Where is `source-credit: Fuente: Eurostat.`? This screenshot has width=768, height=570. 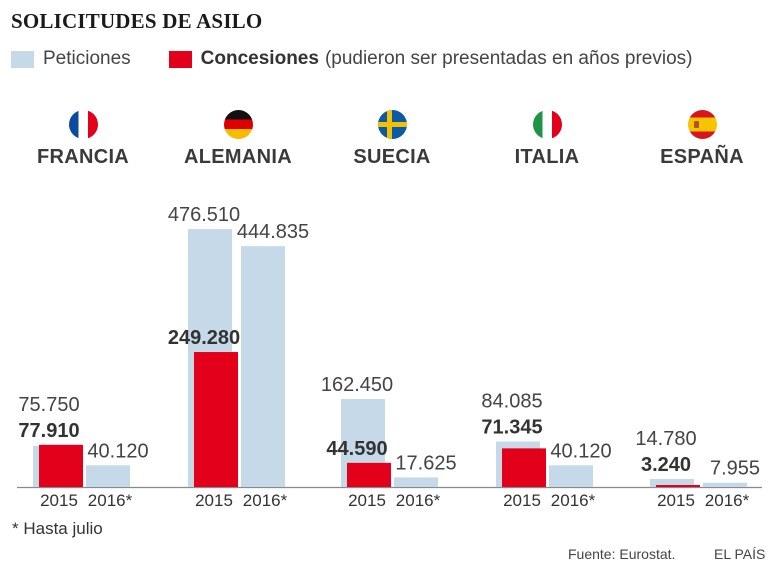
source-credit: Fuente: Eurostat. is located at coordinates (622, 554).